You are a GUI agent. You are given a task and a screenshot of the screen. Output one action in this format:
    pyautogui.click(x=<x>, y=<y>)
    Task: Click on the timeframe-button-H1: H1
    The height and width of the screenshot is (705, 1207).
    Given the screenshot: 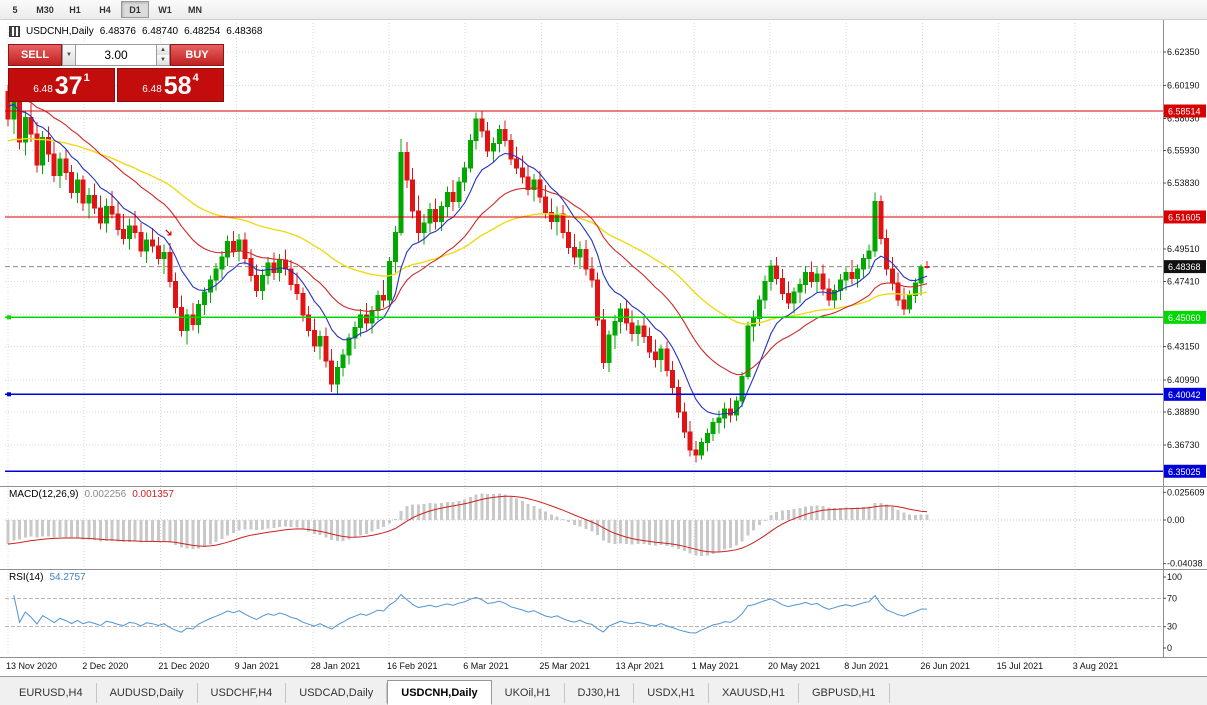 What is the action you would take?
    pyautogui.click(x=75, y=9)
    